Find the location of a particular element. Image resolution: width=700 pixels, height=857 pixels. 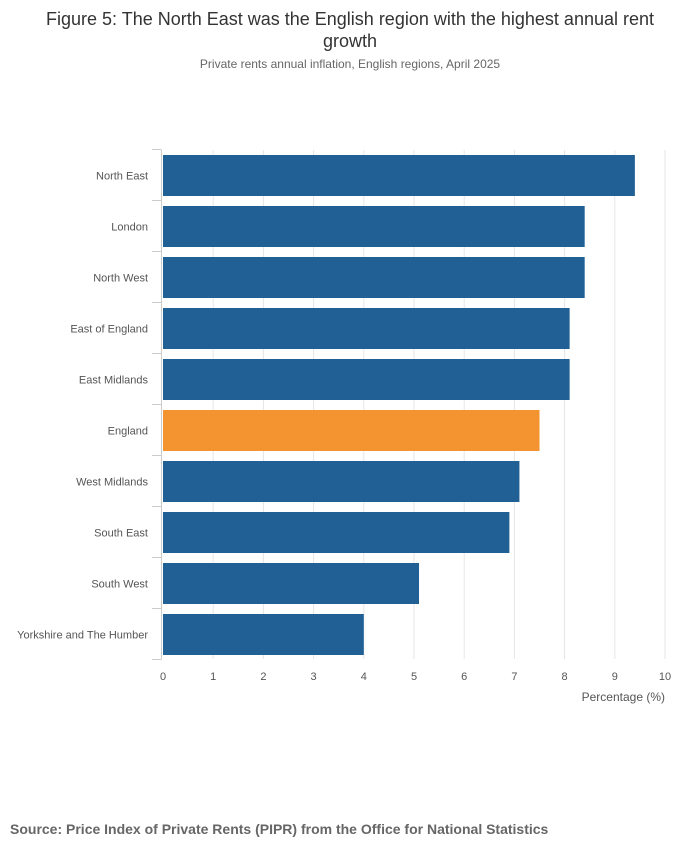

x-tick-label: 6 is located at coordinates (464, 677).